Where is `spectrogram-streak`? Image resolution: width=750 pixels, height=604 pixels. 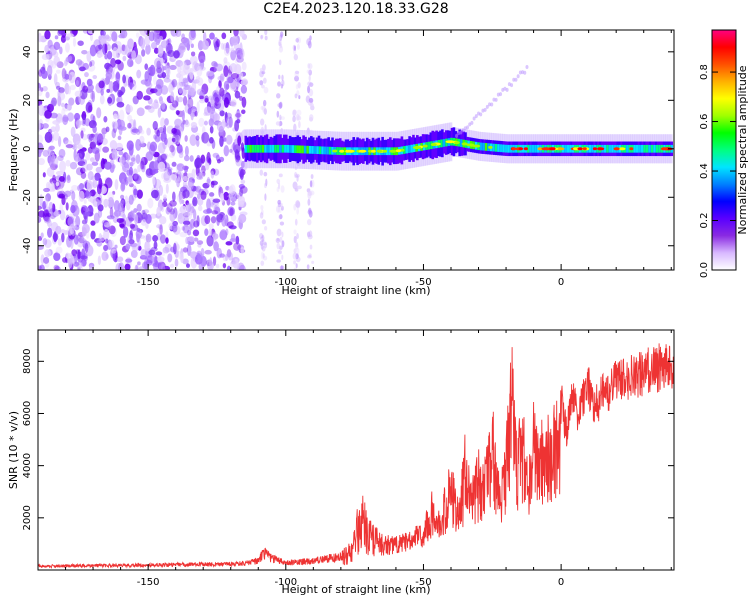
spectrogram-streak is located at coordinates (467, 127).